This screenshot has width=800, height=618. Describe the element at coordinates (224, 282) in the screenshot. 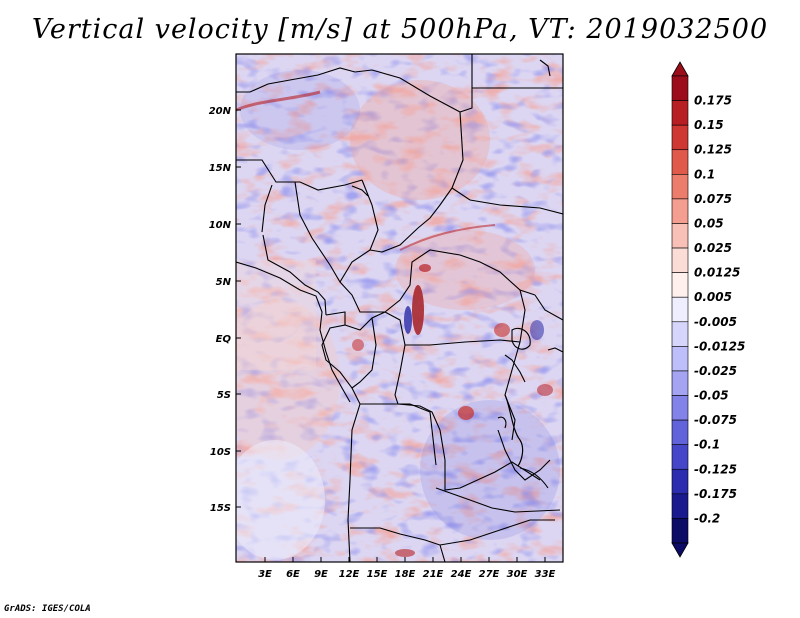

I see `lat-label: 5N` at that location.